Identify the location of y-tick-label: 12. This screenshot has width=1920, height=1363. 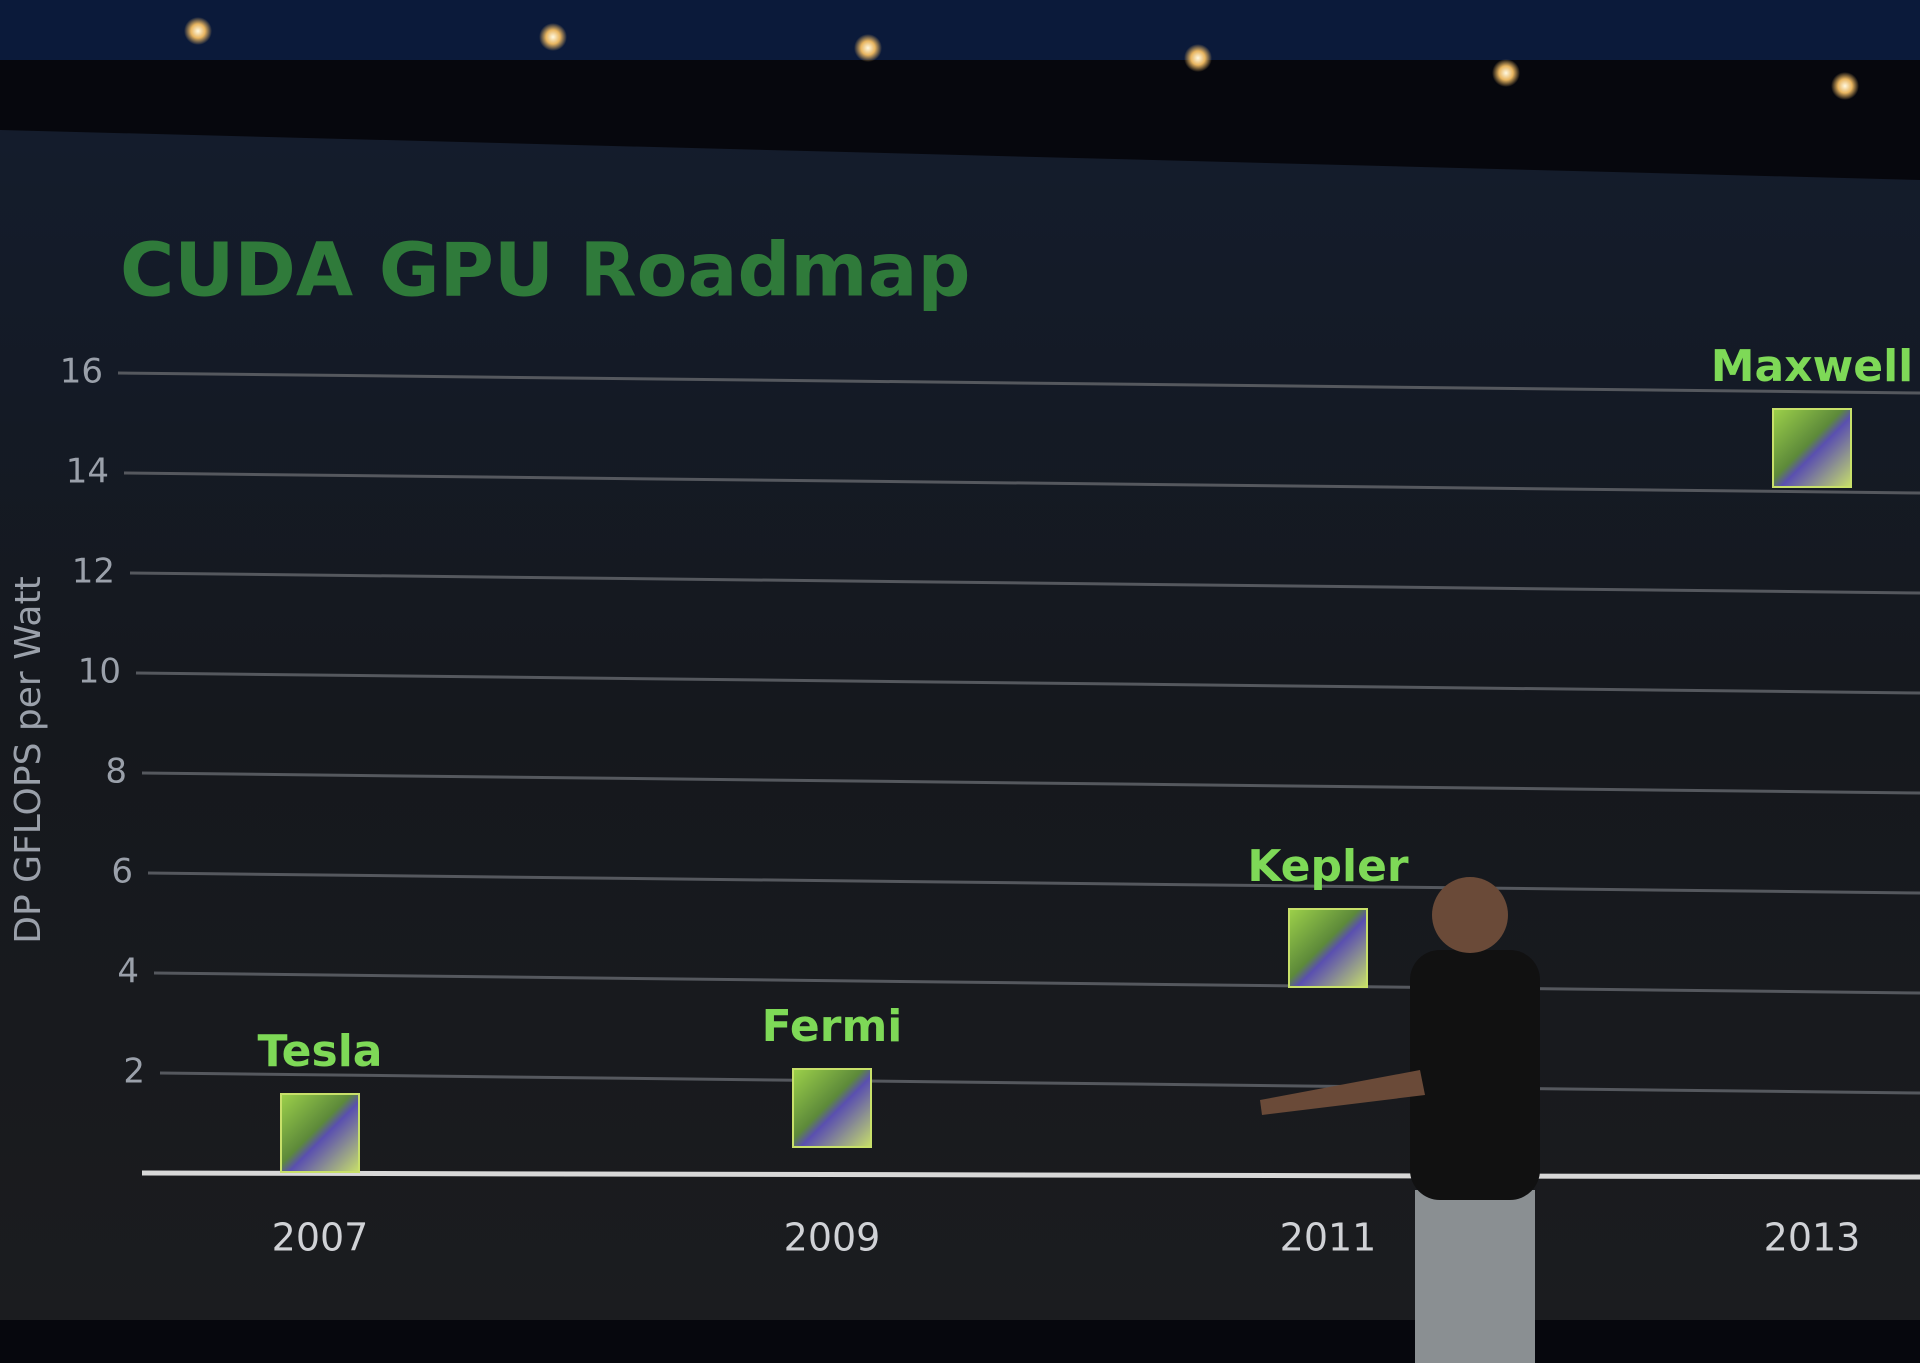
(93, 572).